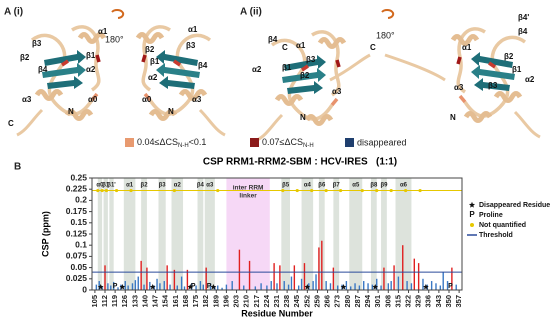 The width and height of the screenshot is (550, 320). What do you see at coordinates (337, 186) in the screenshot?
I see `region-label: β7` at bounding box center [337, 186].